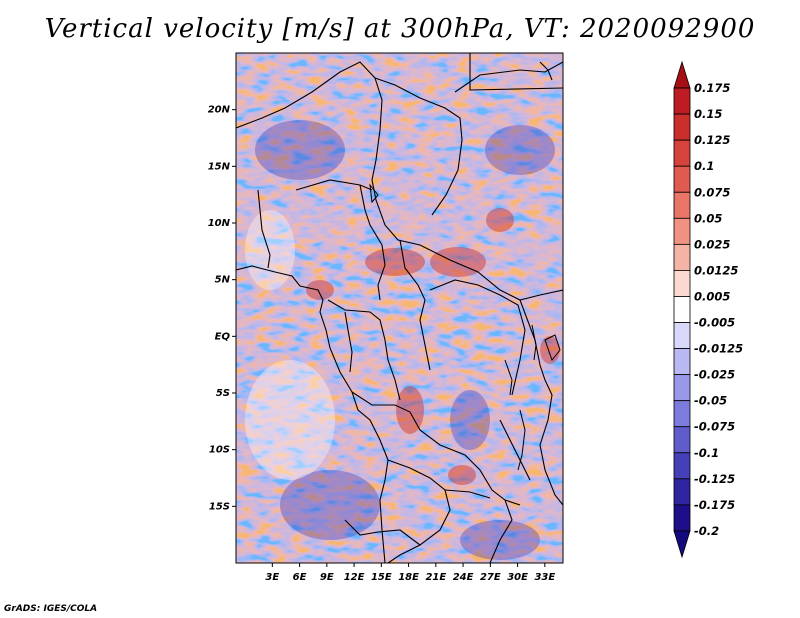  I want to click on lon-tick-label: 30E, so click(517, 577).